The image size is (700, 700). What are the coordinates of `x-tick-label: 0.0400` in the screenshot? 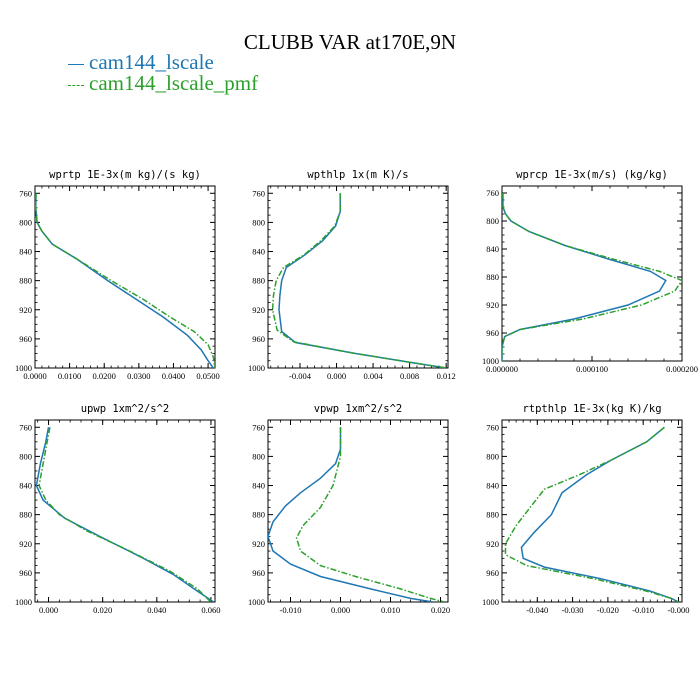 It's located at (173, 376).